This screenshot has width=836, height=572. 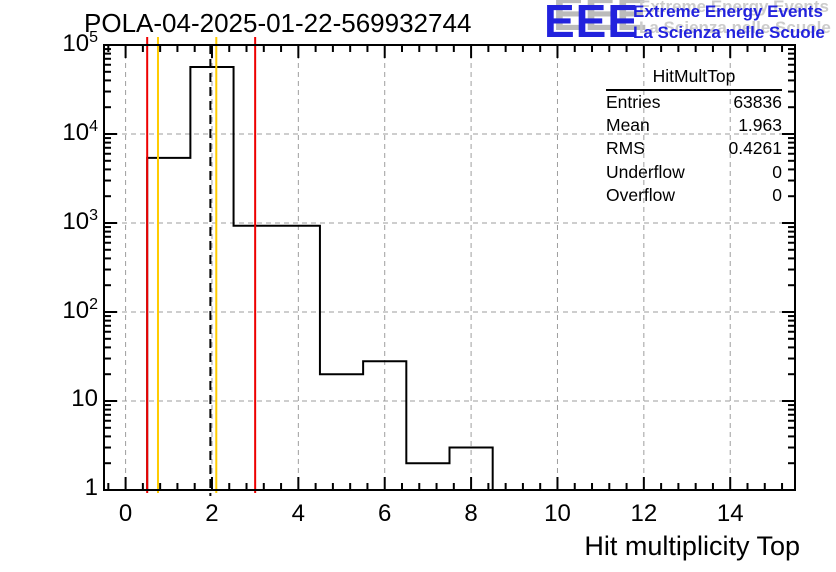 I want to click on x-axis-title: Hit multiplicity Top, so click(x=692, y=546).